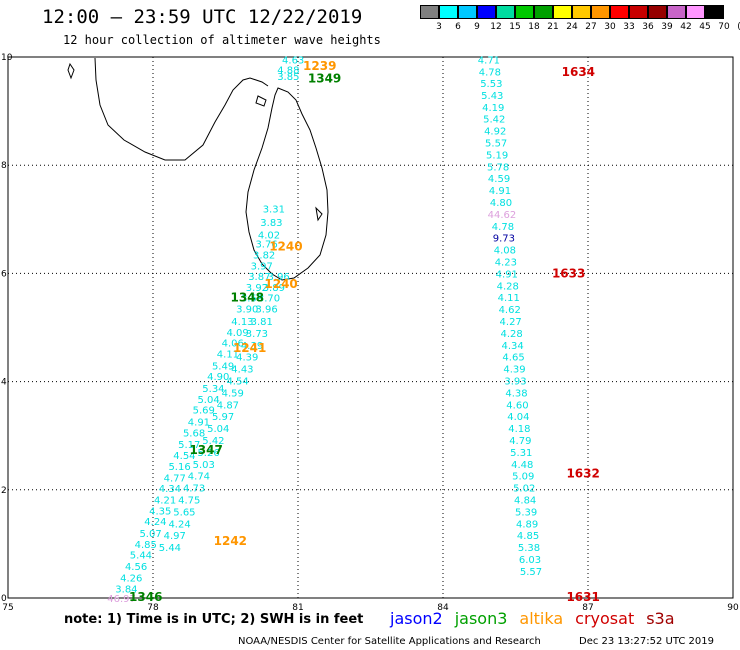  I want to click on swh-value: 4.39, so click(514, 370).